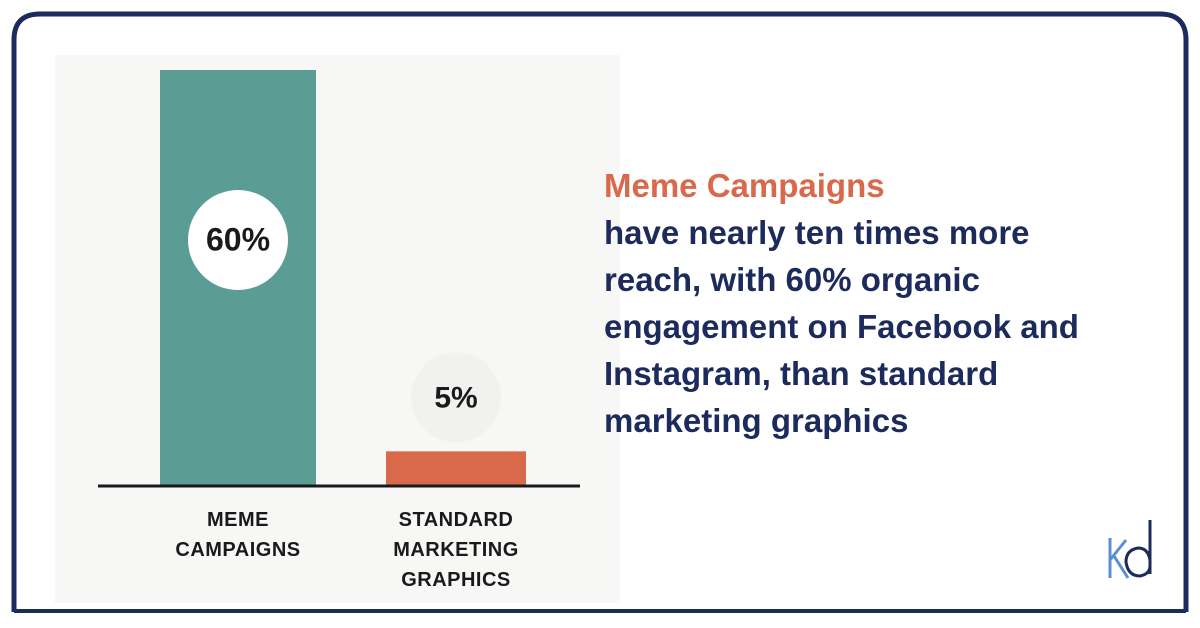 The height and width of the screenshot is (628, 1200). Describe the element at coordinates (744, 185) in the screenshot. I see `headline: Meme Campaigns` at that location.